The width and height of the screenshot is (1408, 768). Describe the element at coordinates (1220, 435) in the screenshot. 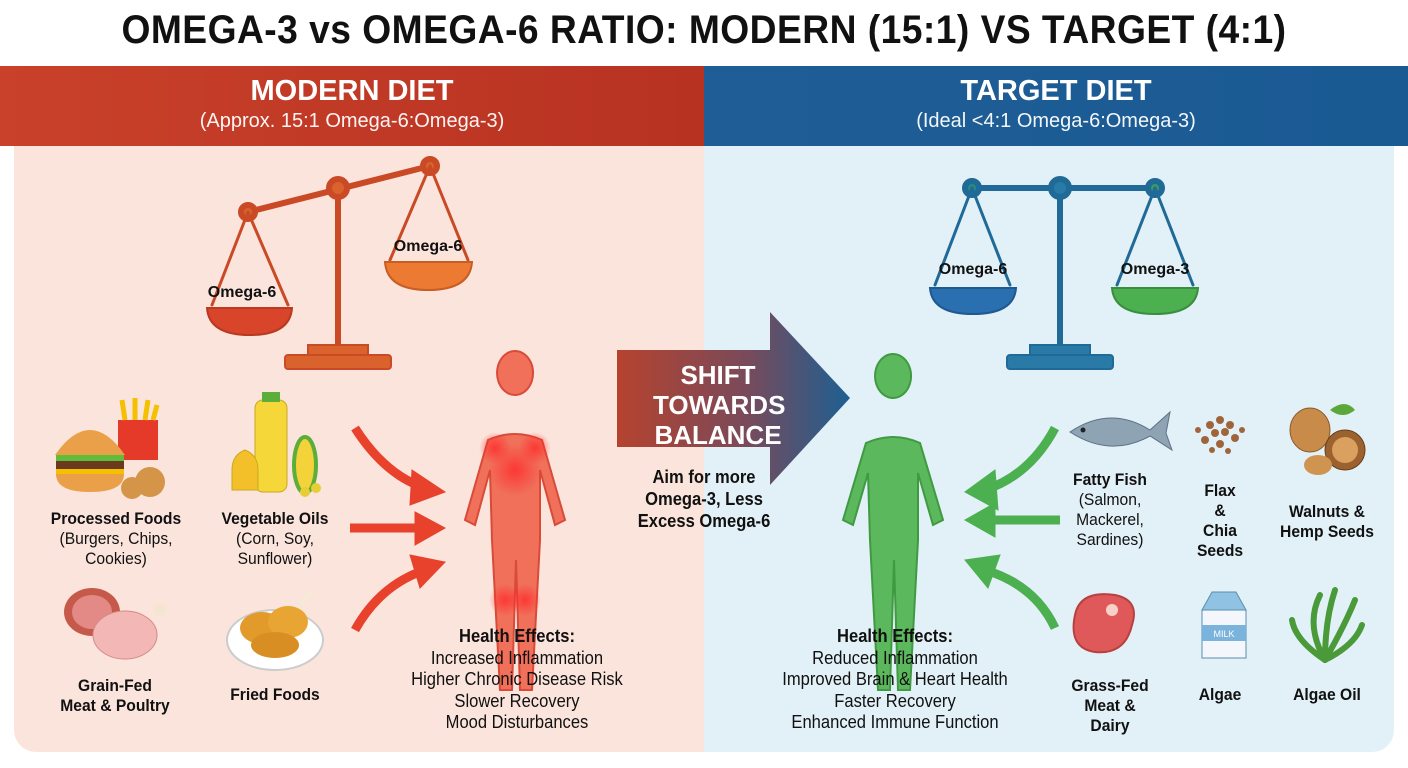

I see `seeds-icon` at that location.